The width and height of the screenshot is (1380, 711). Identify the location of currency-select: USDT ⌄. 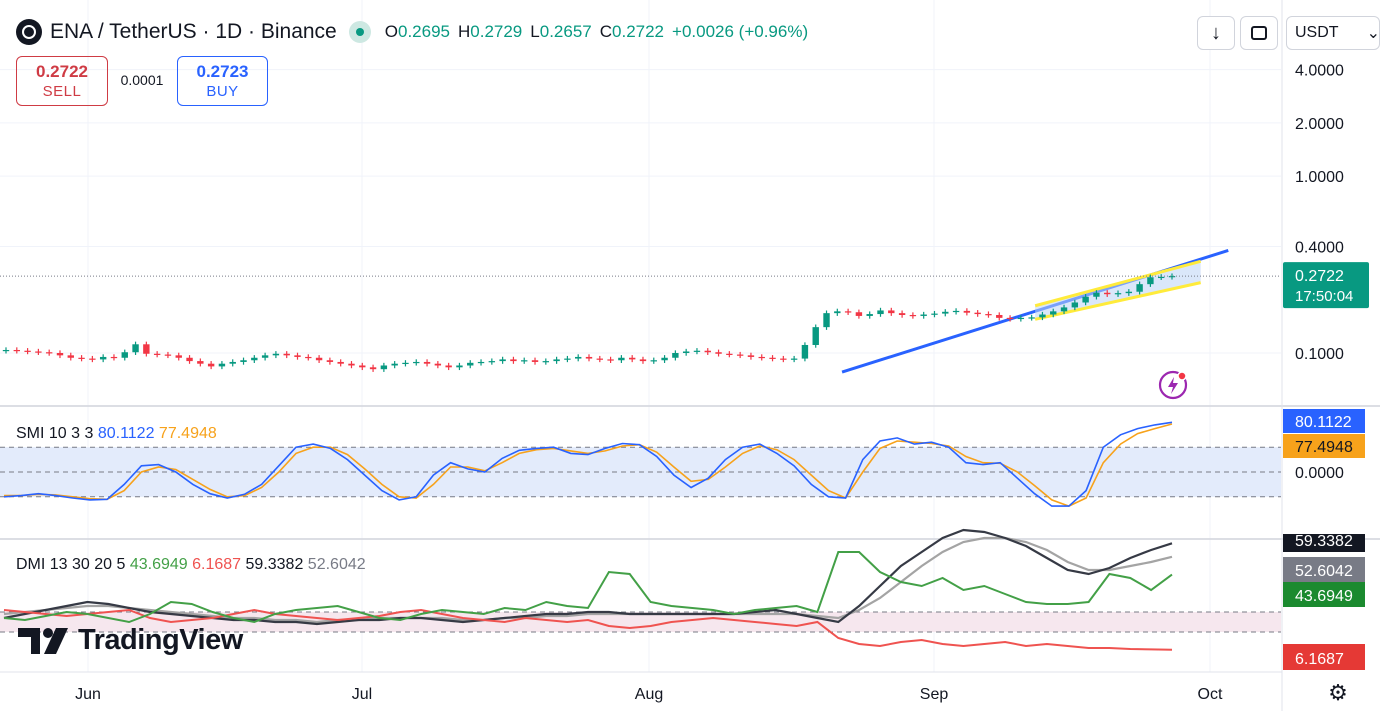
(1333, 33).